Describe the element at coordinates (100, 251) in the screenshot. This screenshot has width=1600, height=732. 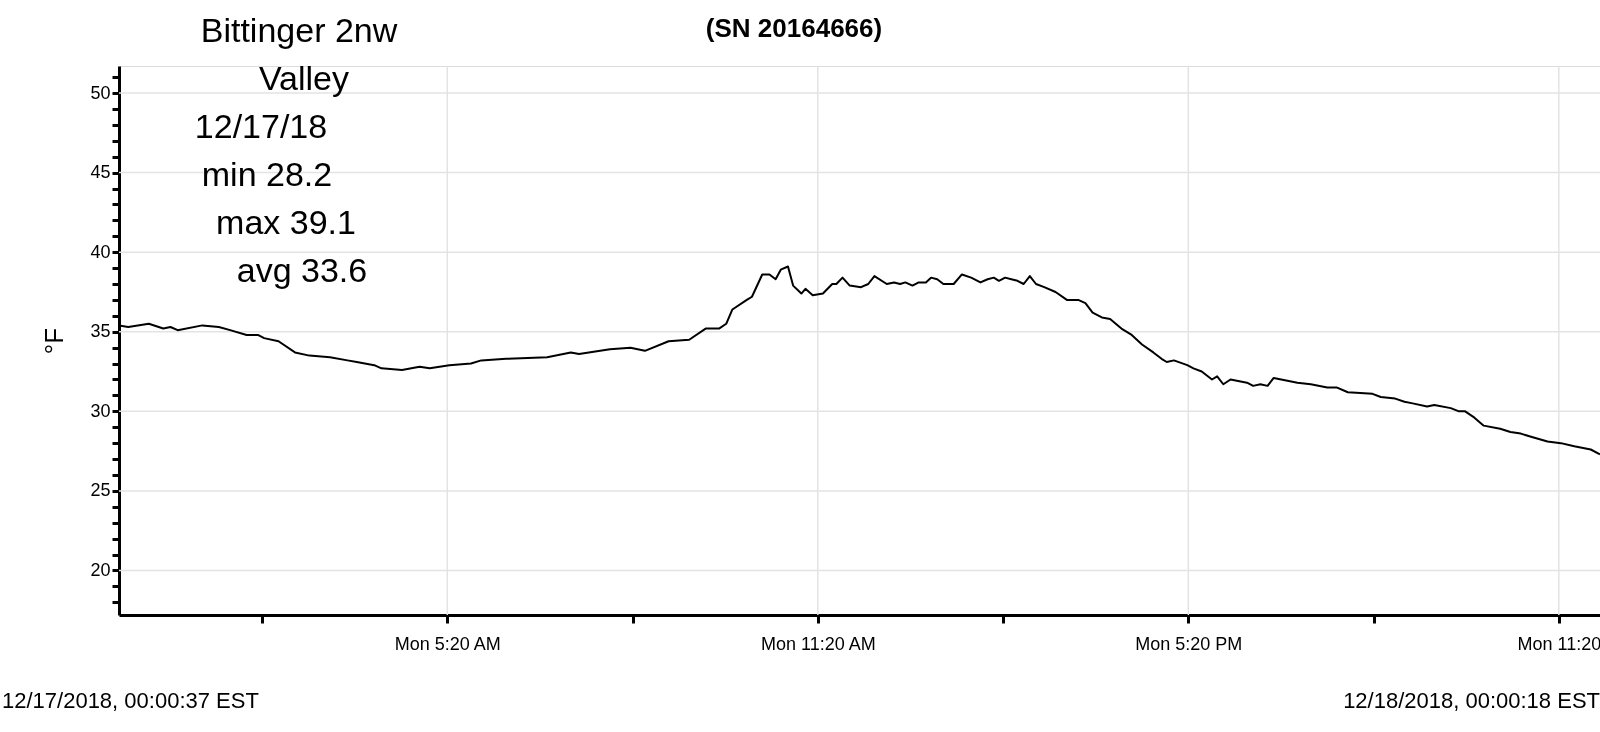
I see `y-tick-label: 40` at that location.